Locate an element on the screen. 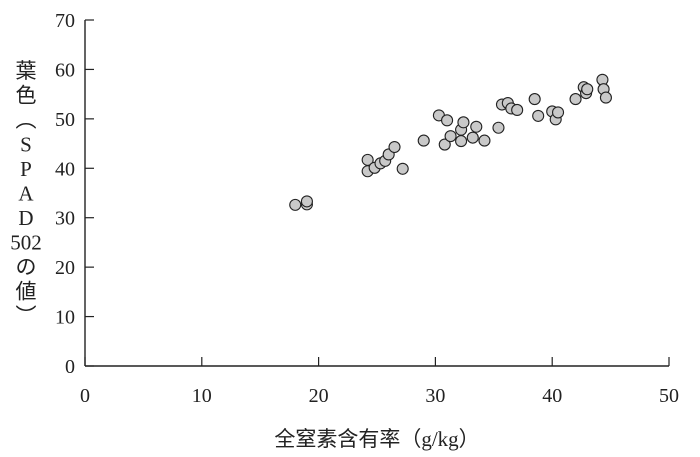  y-axis-title-char: P is located at coordinates (26, 169).